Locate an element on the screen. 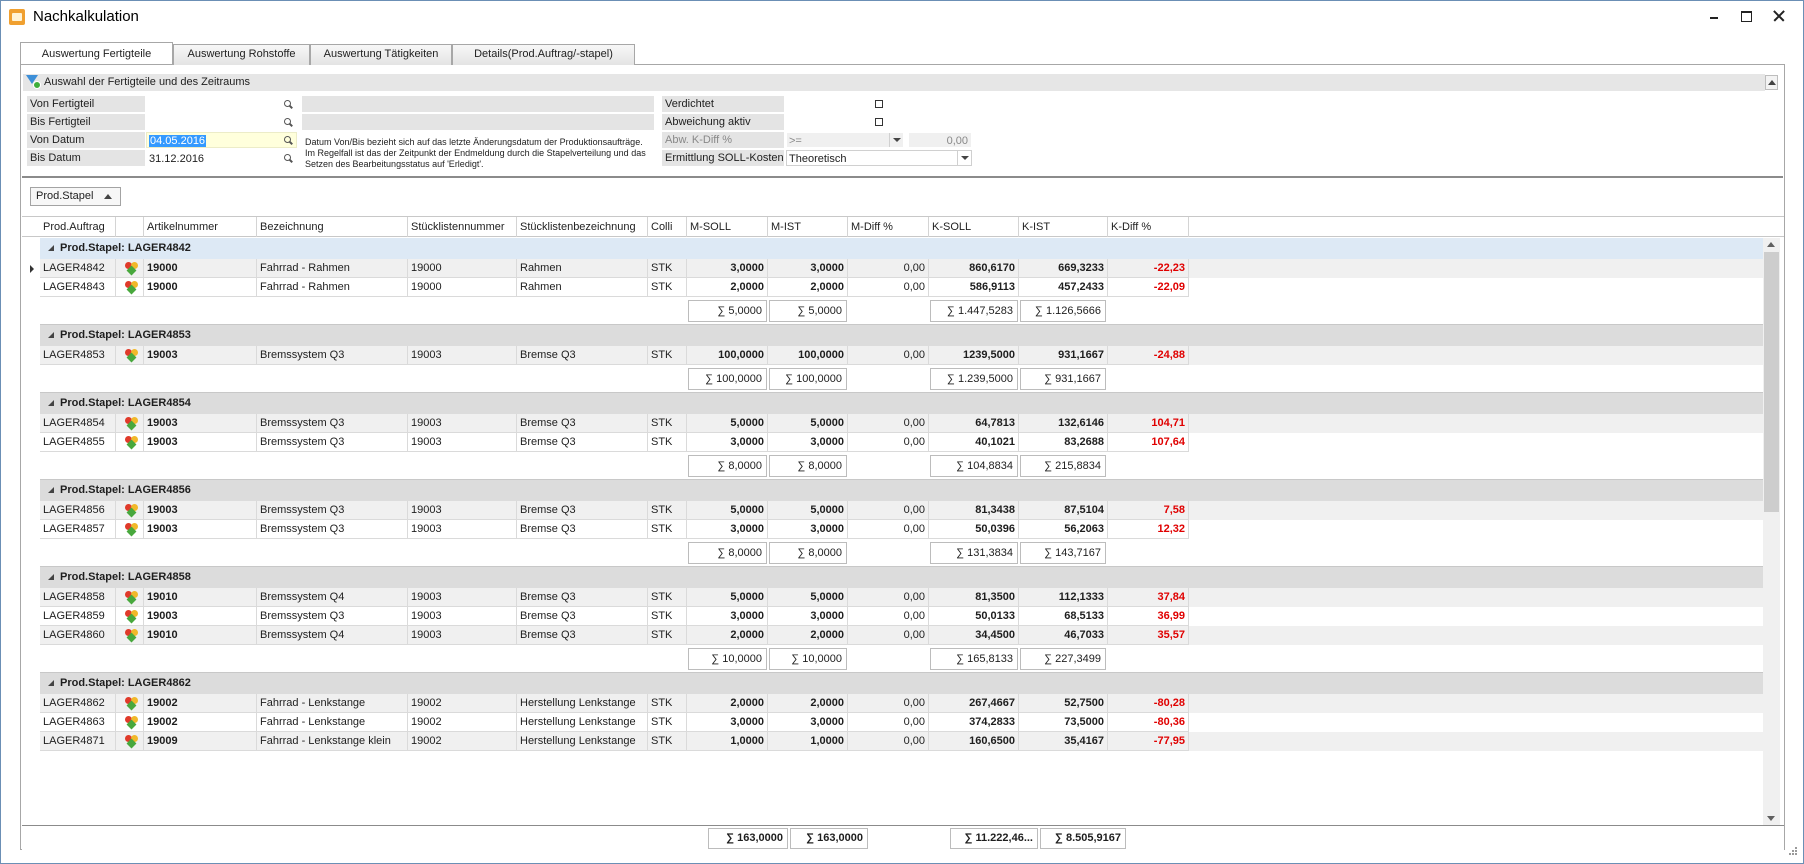  splitter is located at coordinates (902, 177).